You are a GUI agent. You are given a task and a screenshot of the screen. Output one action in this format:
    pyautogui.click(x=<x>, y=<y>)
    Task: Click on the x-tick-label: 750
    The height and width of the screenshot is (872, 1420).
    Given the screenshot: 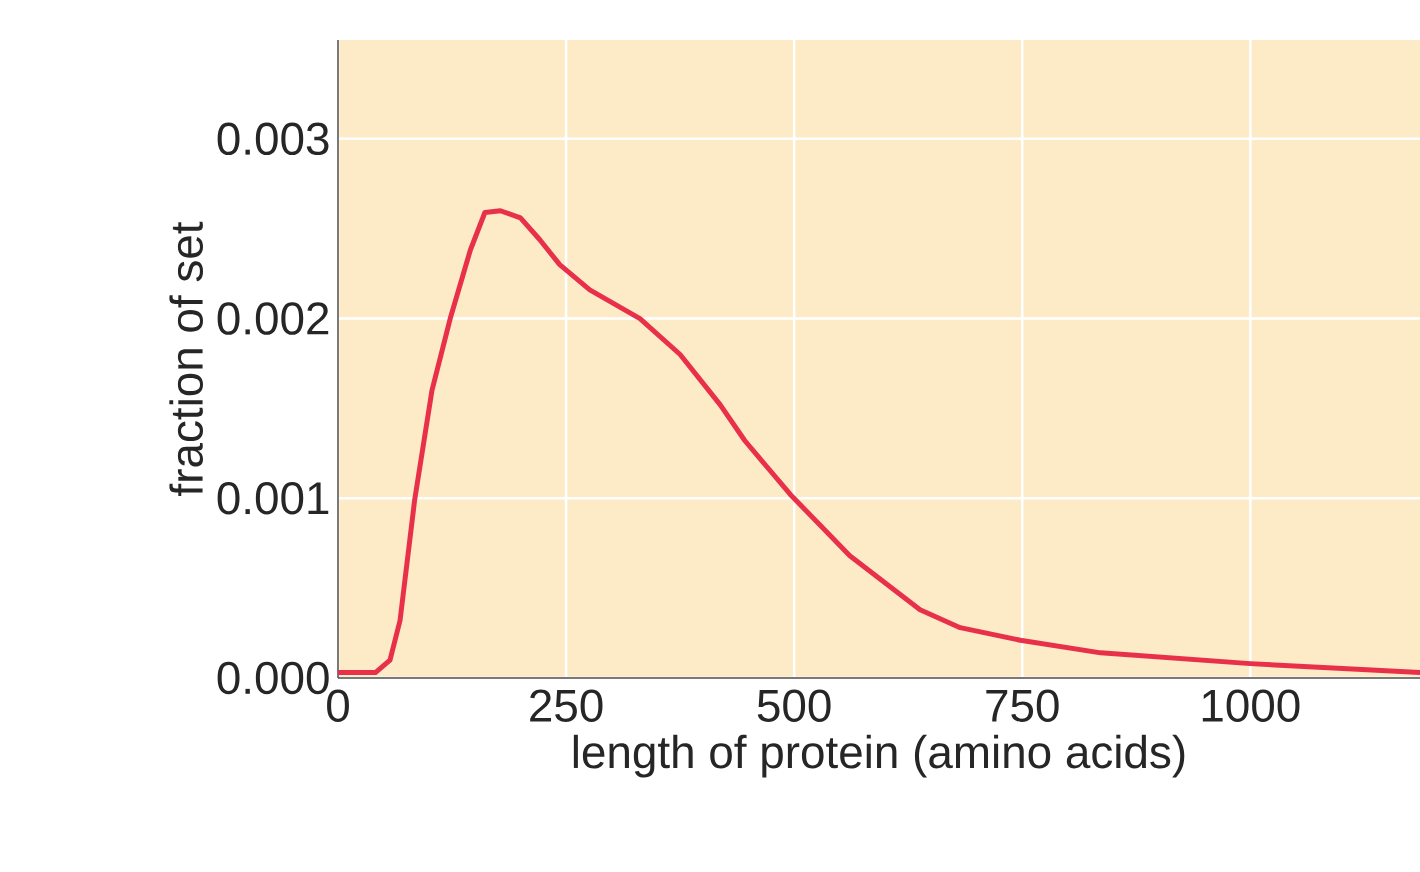 What is the action you would take?
    pyautogui.click(x=1022, y=705)
    